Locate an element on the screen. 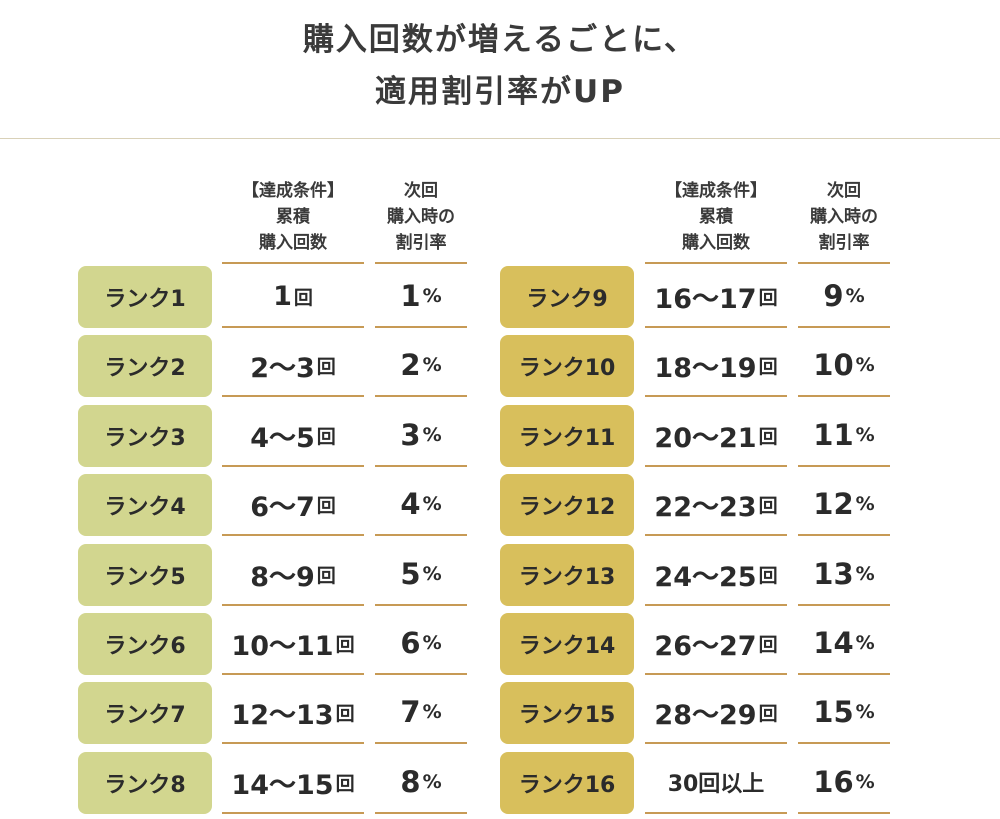  purchase-count-cell: 20〜21 回 is located at coordinates (716, 436).